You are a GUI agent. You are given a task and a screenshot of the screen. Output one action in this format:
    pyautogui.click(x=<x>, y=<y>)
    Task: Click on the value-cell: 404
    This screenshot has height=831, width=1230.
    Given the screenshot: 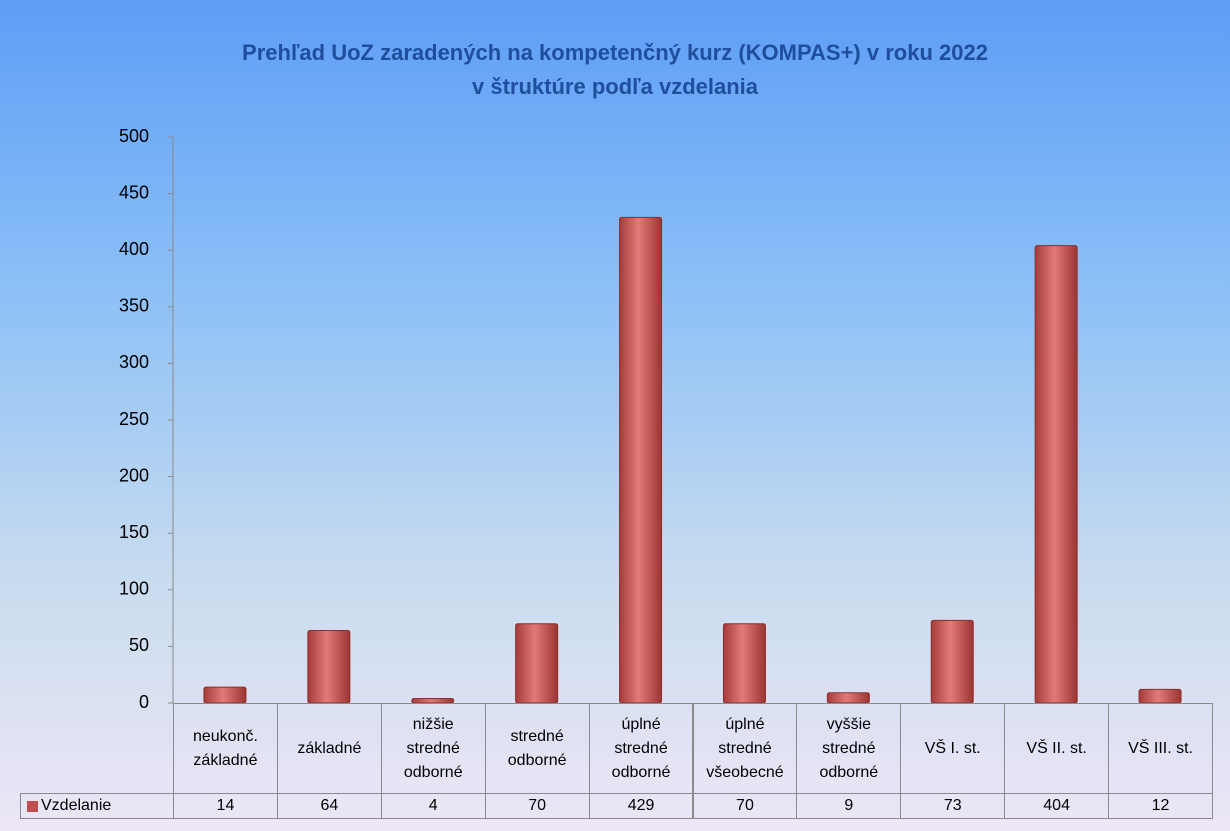 What is the action you would take?
    pyautogui.click(x=1057, y=806)
    